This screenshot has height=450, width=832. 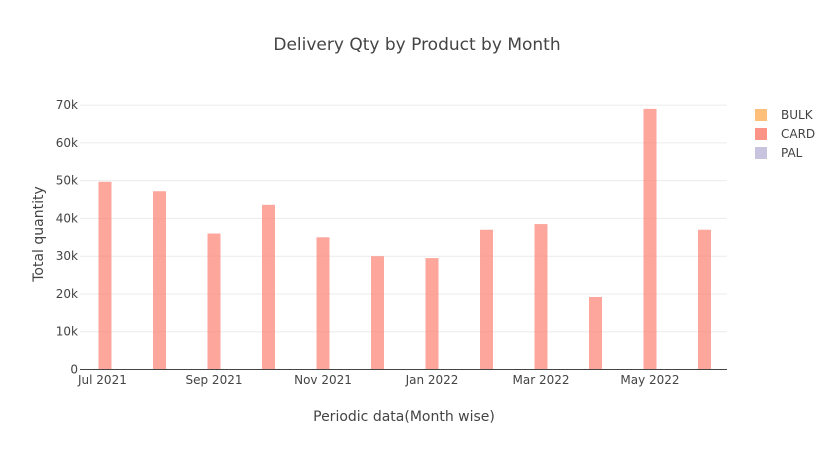 I want to click on y-tick-label: 60k, so click(x=67, y=143).